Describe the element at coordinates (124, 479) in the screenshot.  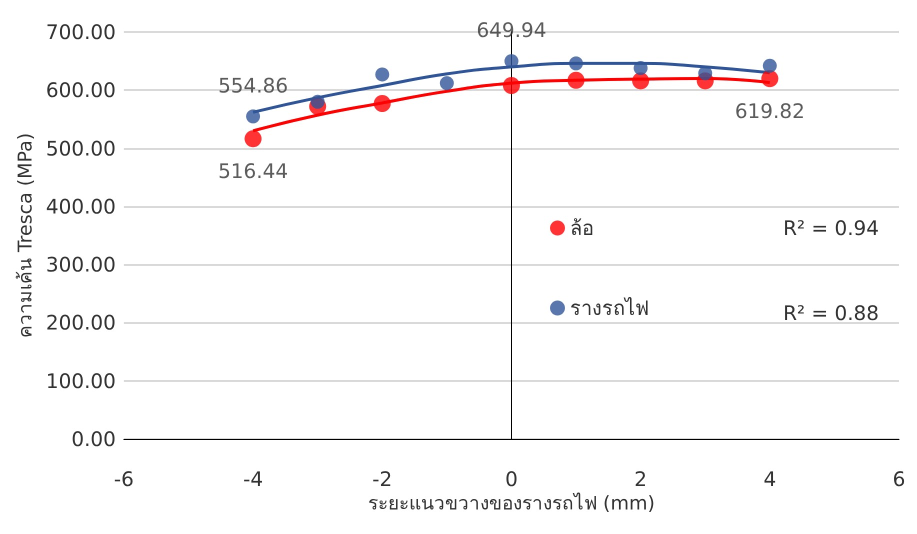
I see `x-tick-label: -6` at that location.